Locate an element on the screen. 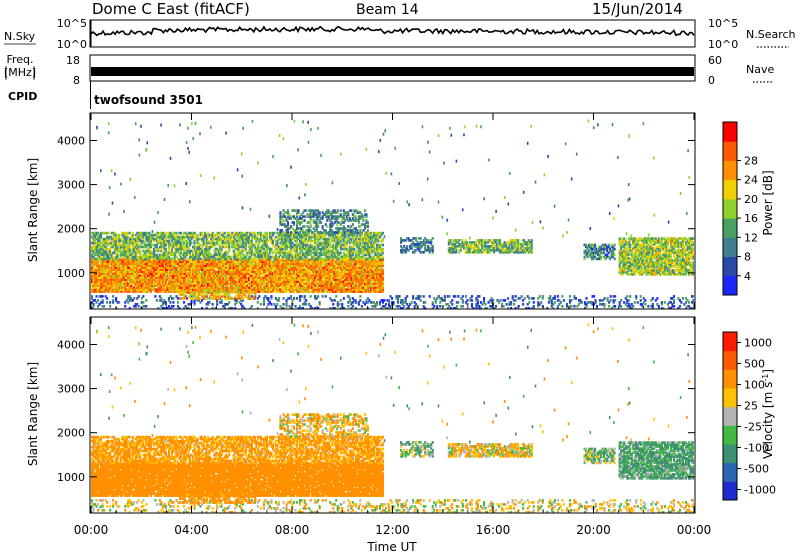 This screenshot has width=800, height=554. noise-right-tick-bottom: 10^0 is located at coordinates (723, 44).